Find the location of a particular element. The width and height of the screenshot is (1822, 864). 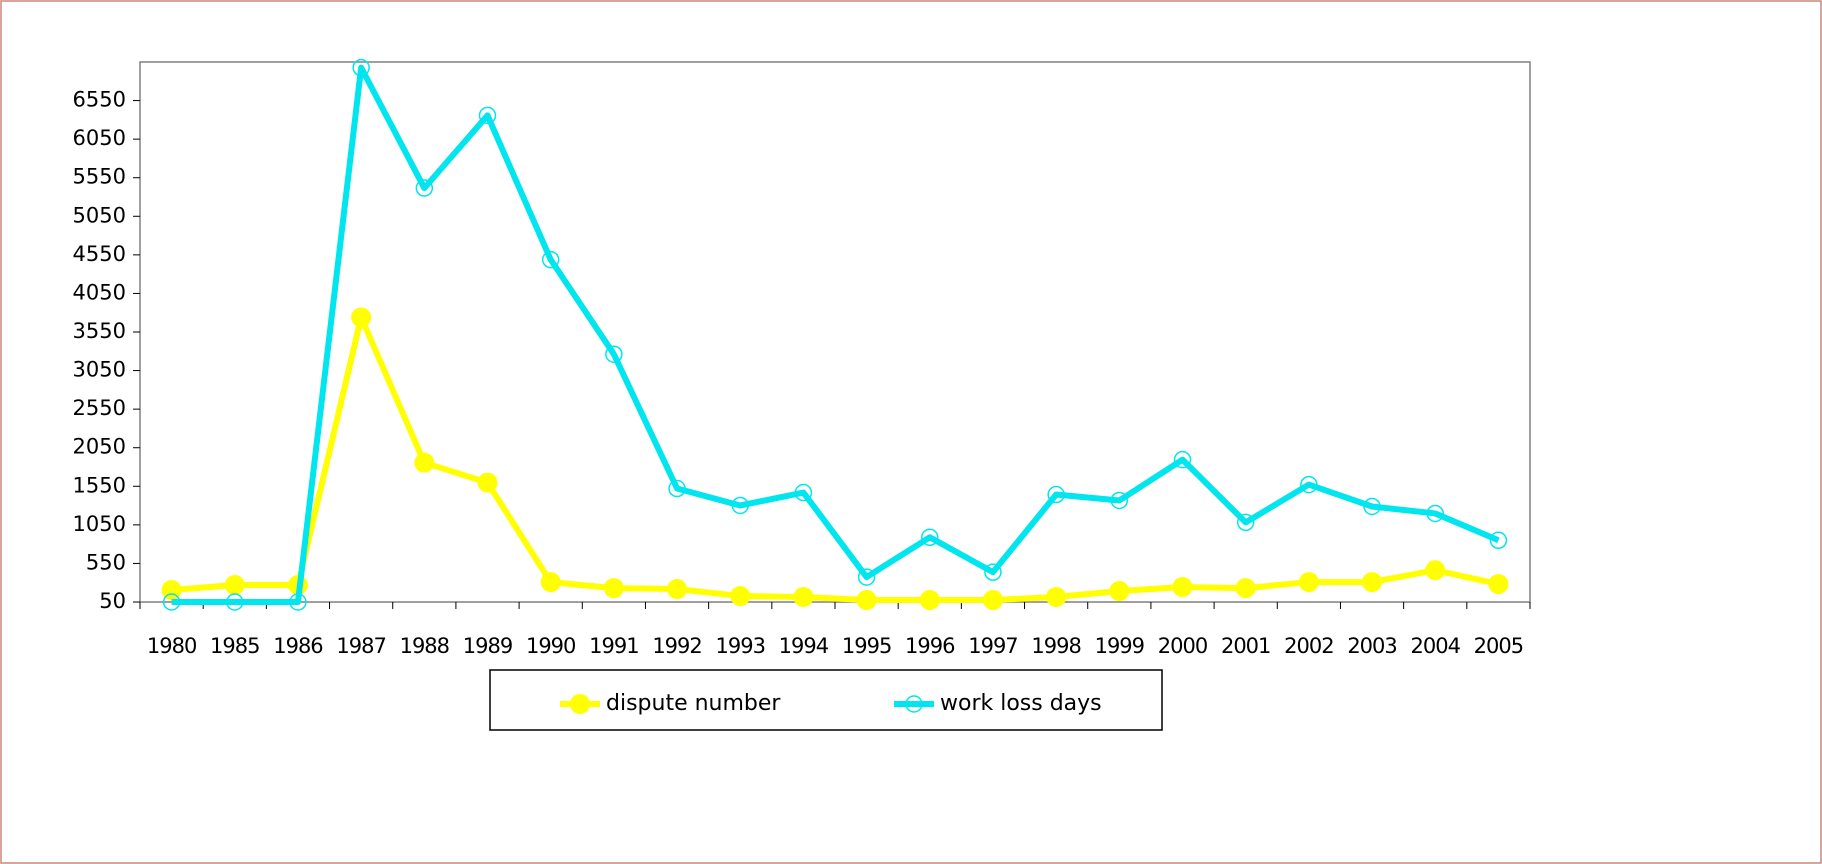

x-tick-label: 1988 is located at coordinates (424, 646).